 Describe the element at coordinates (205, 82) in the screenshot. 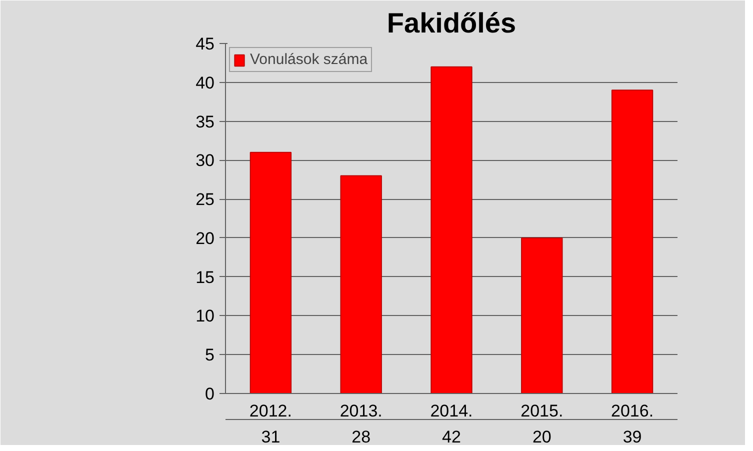

I see `y-tick-label: 40` at that location.